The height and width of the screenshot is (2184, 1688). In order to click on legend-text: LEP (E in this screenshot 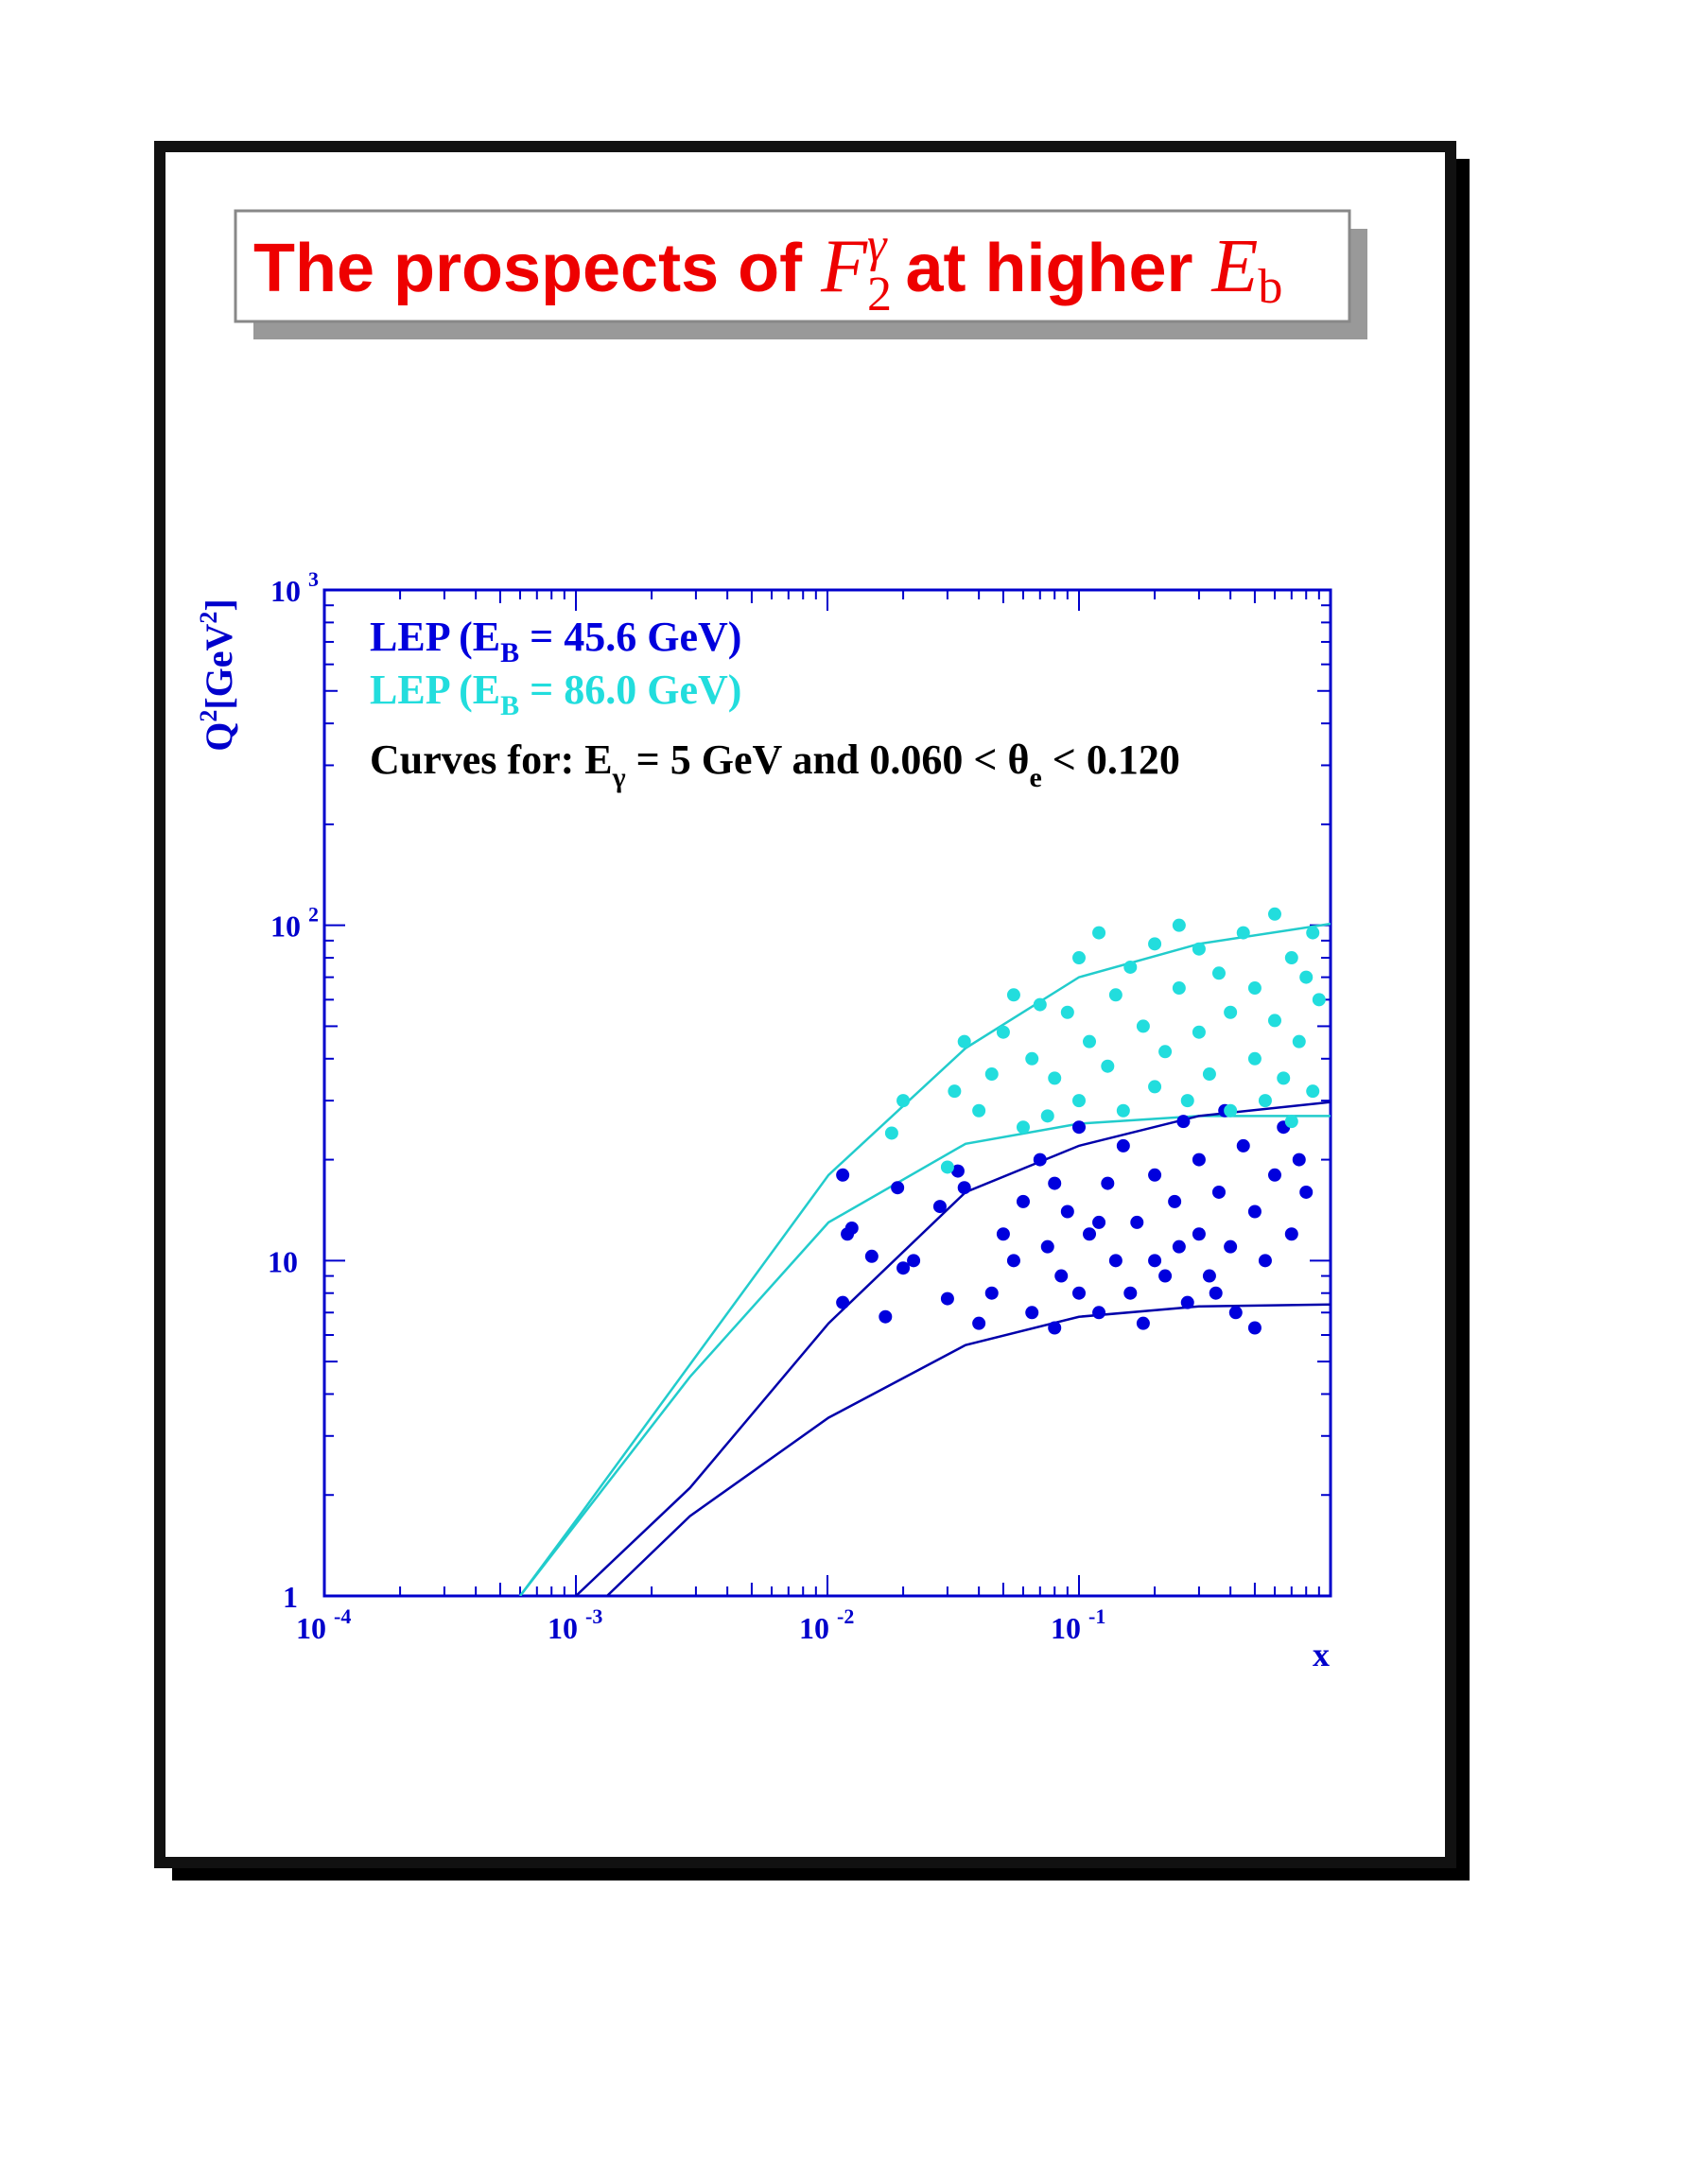, I will do `click(435, 637)`.